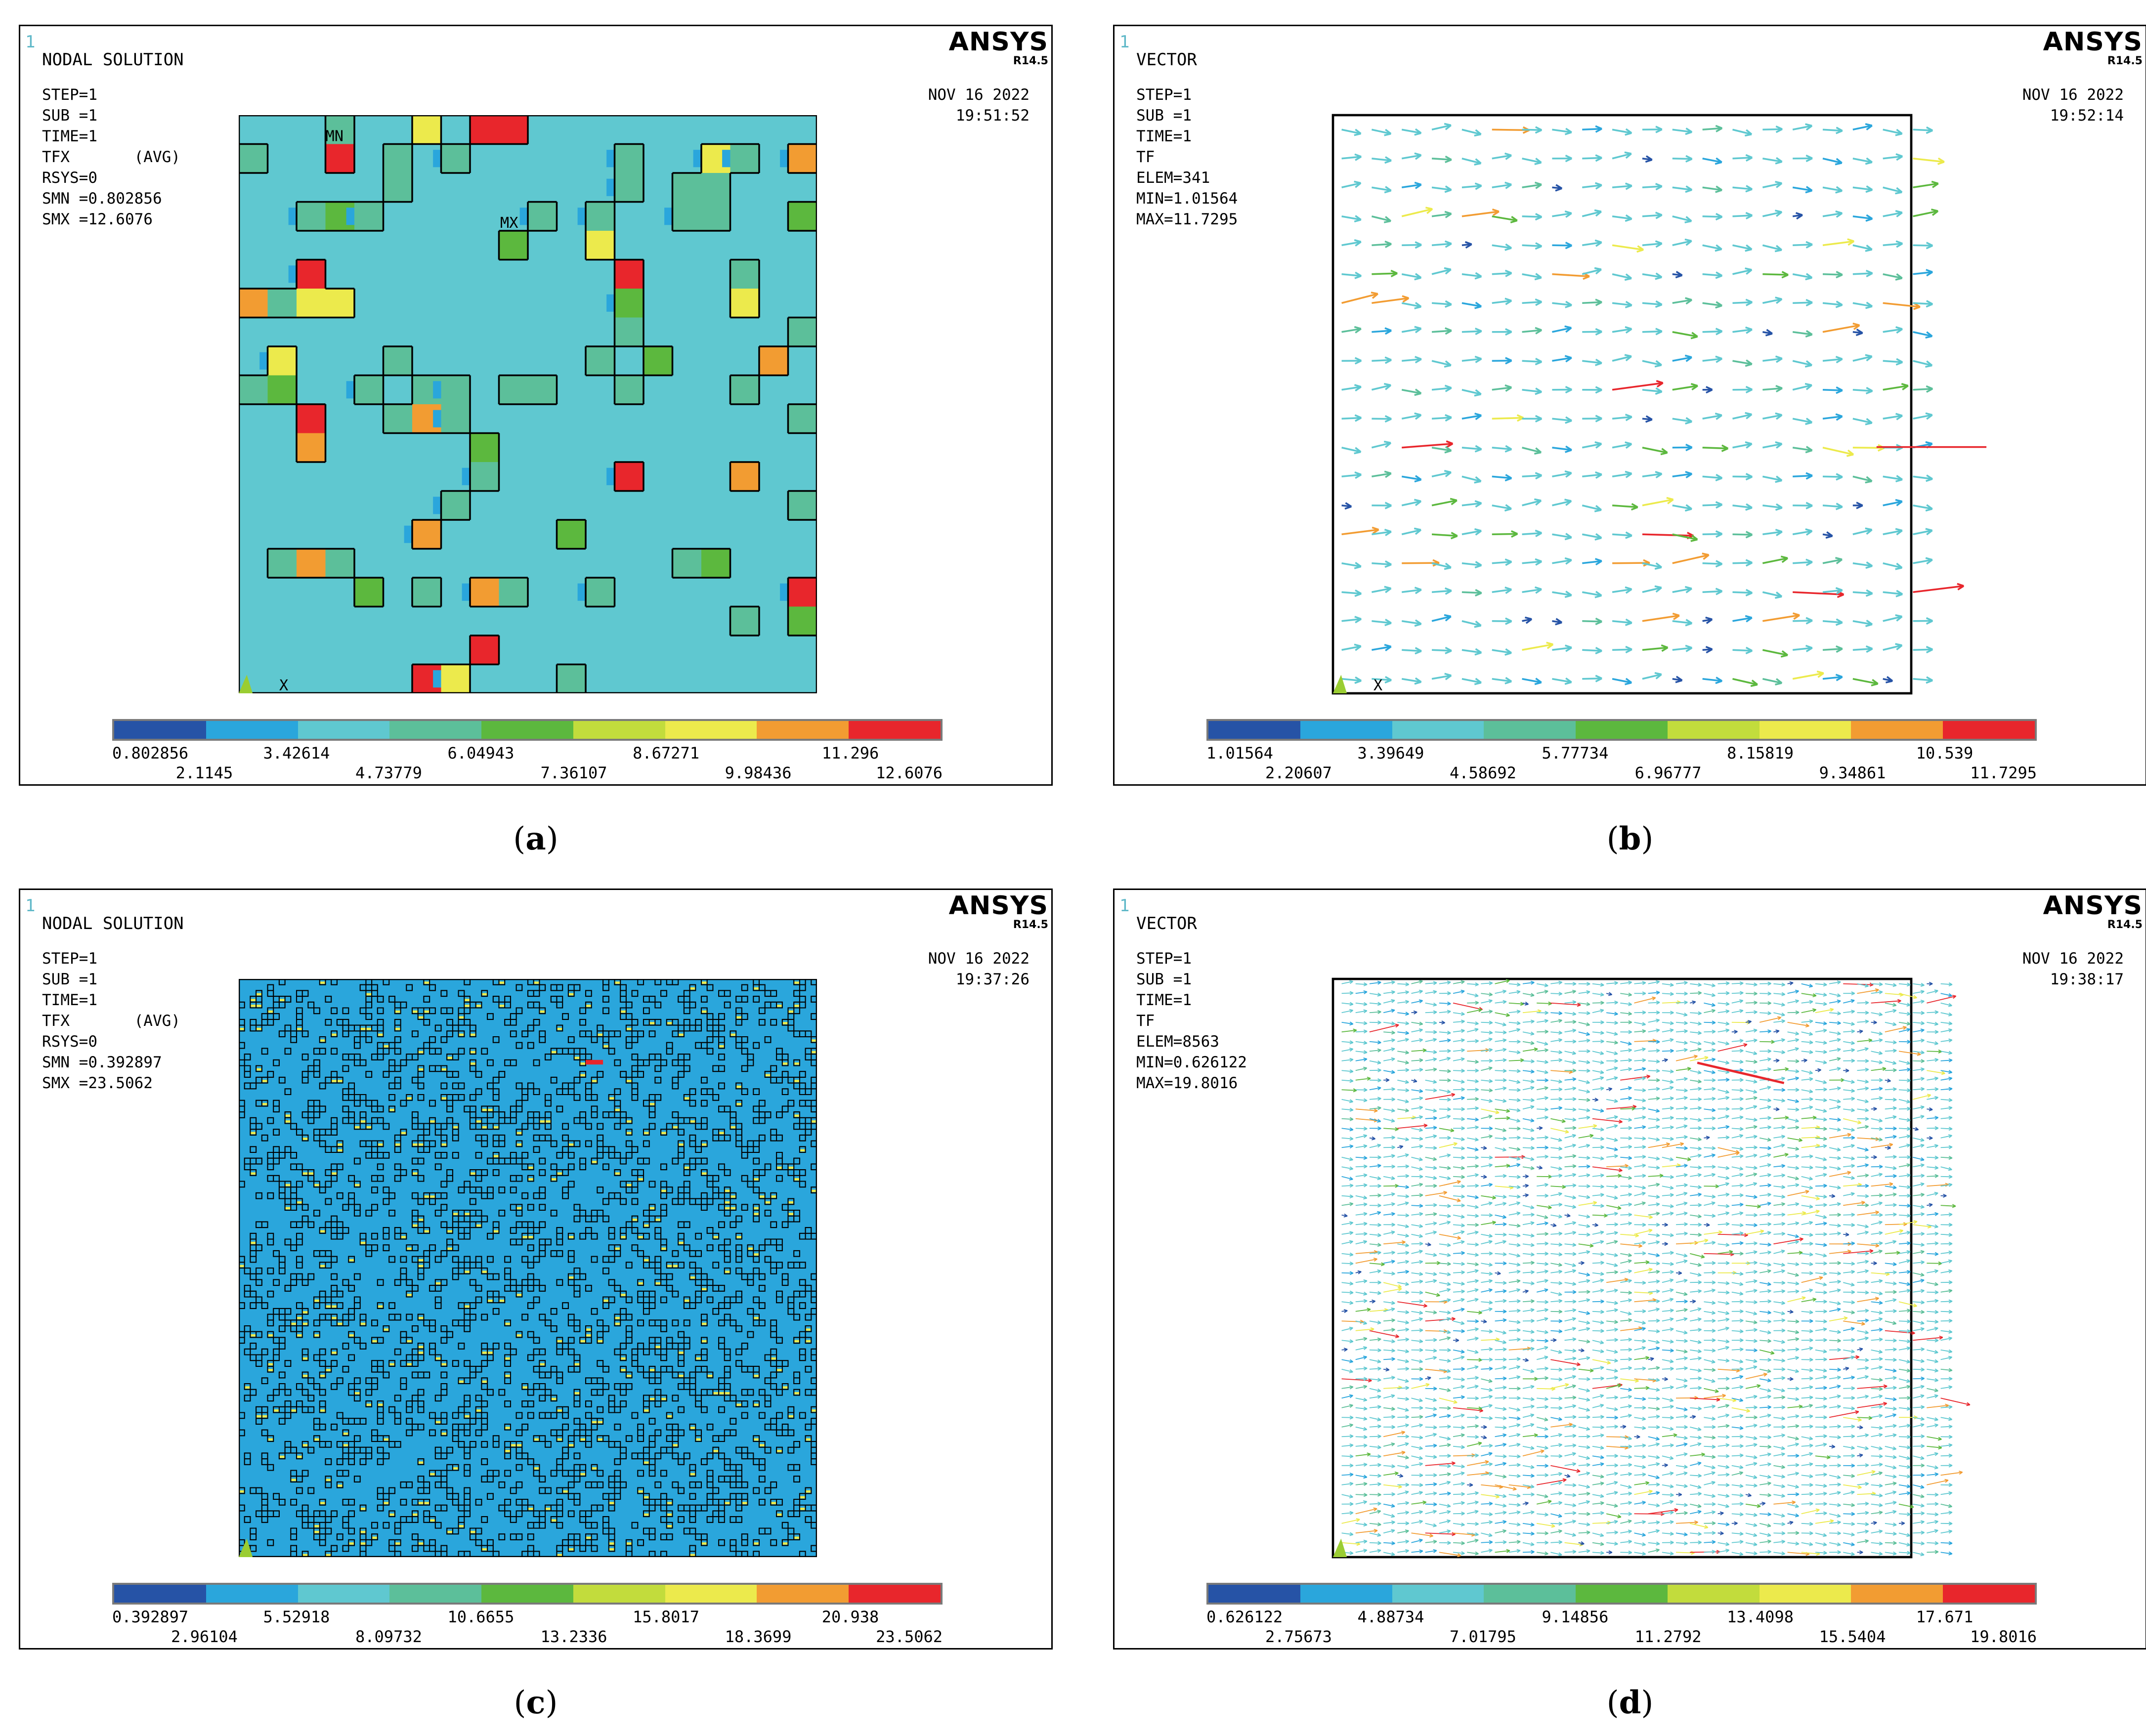 Image resolution: width=2146 pixels, height=1736 pixels. What do you see at coordinates (252, 730) in the screenshot?
I see `legend-swatch` at bounding box center [252, 730].